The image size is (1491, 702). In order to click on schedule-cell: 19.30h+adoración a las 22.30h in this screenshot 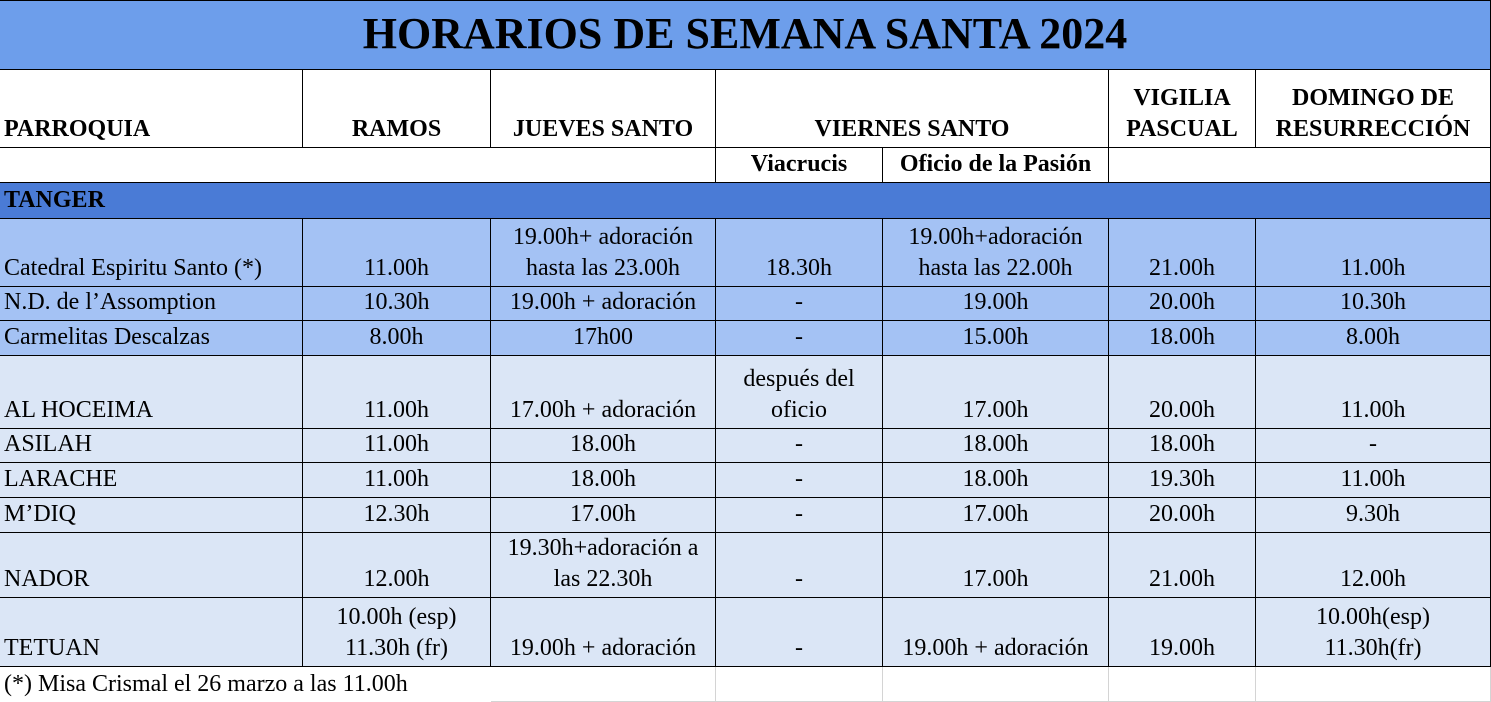, I will do `click(603, 565)`.